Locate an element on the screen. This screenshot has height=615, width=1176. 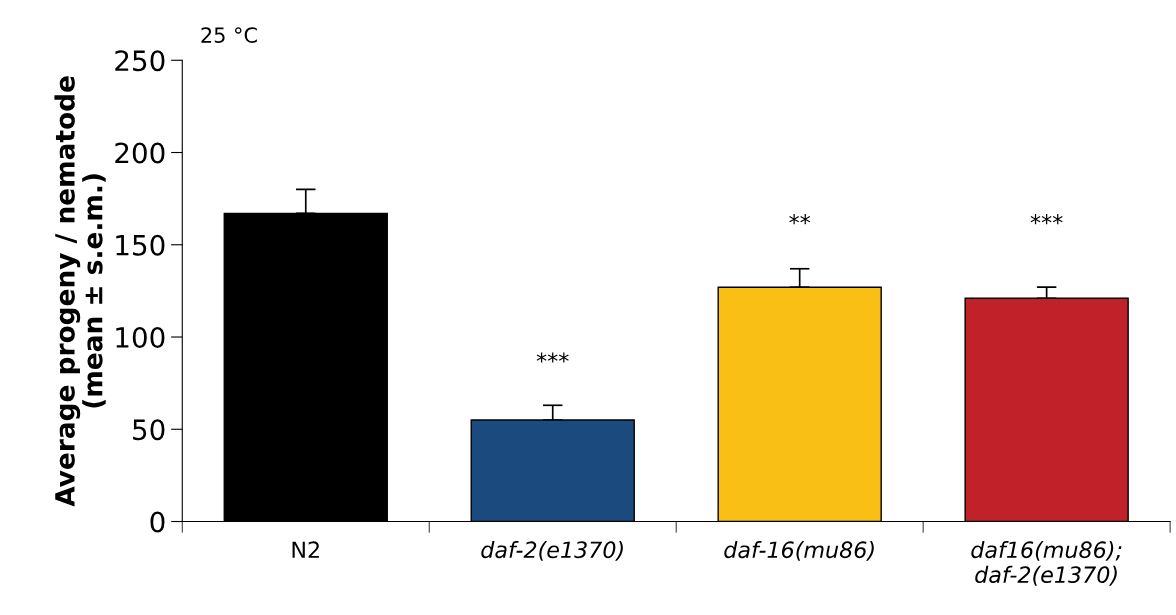
y-tick-label: 250 is located at coordinates (140, 61).